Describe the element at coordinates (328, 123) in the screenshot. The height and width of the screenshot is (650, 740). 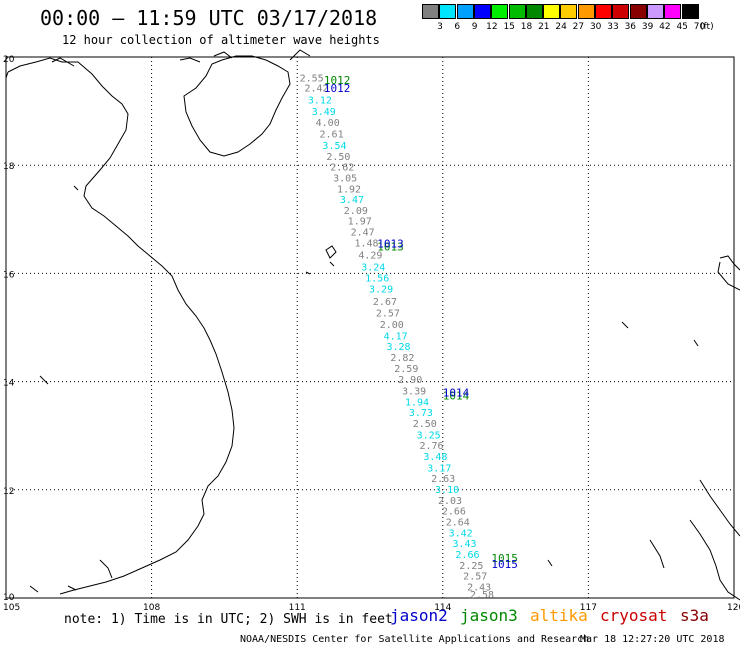
I see `swh-value-4: 4.00` at that location.